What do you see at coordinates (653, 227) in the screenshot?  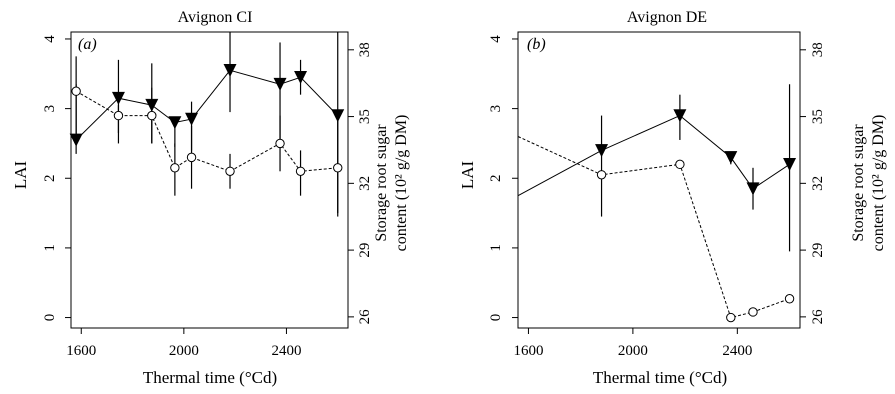 I see `panel-b-circle-series-line` at bounding box center [653, 227].